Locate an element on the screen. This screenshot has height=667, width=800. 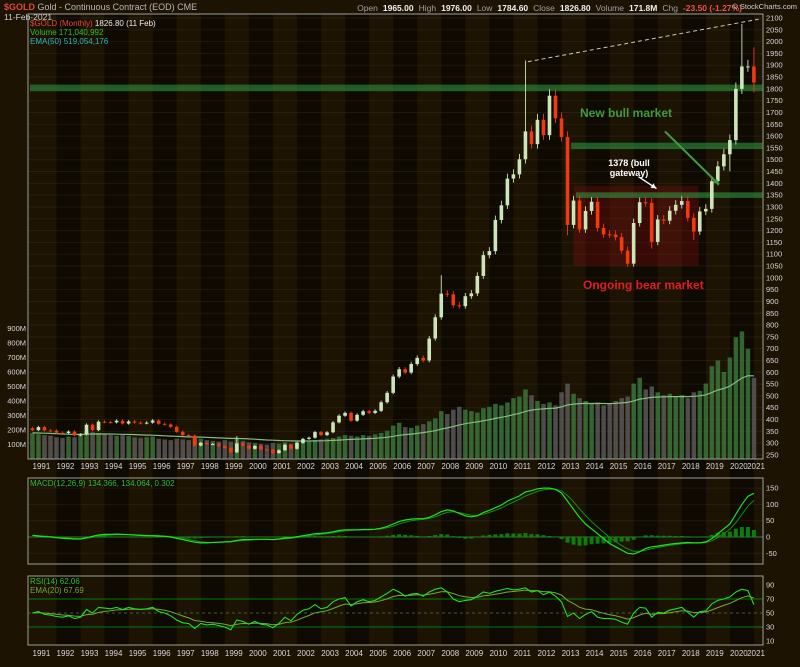
svg-text: 450 is located at coordinates (772, 407).